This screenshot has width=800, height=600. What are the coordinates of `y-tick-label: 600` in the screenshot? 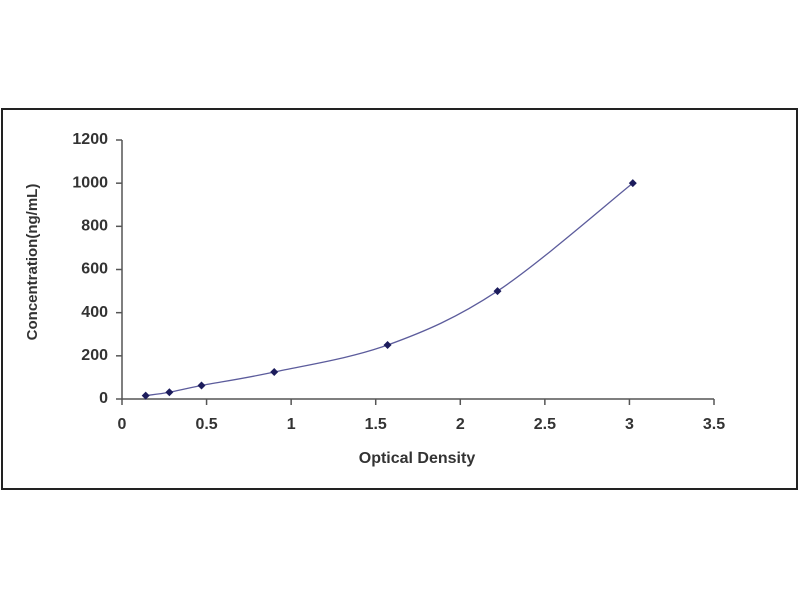 It's located at (94, 269).